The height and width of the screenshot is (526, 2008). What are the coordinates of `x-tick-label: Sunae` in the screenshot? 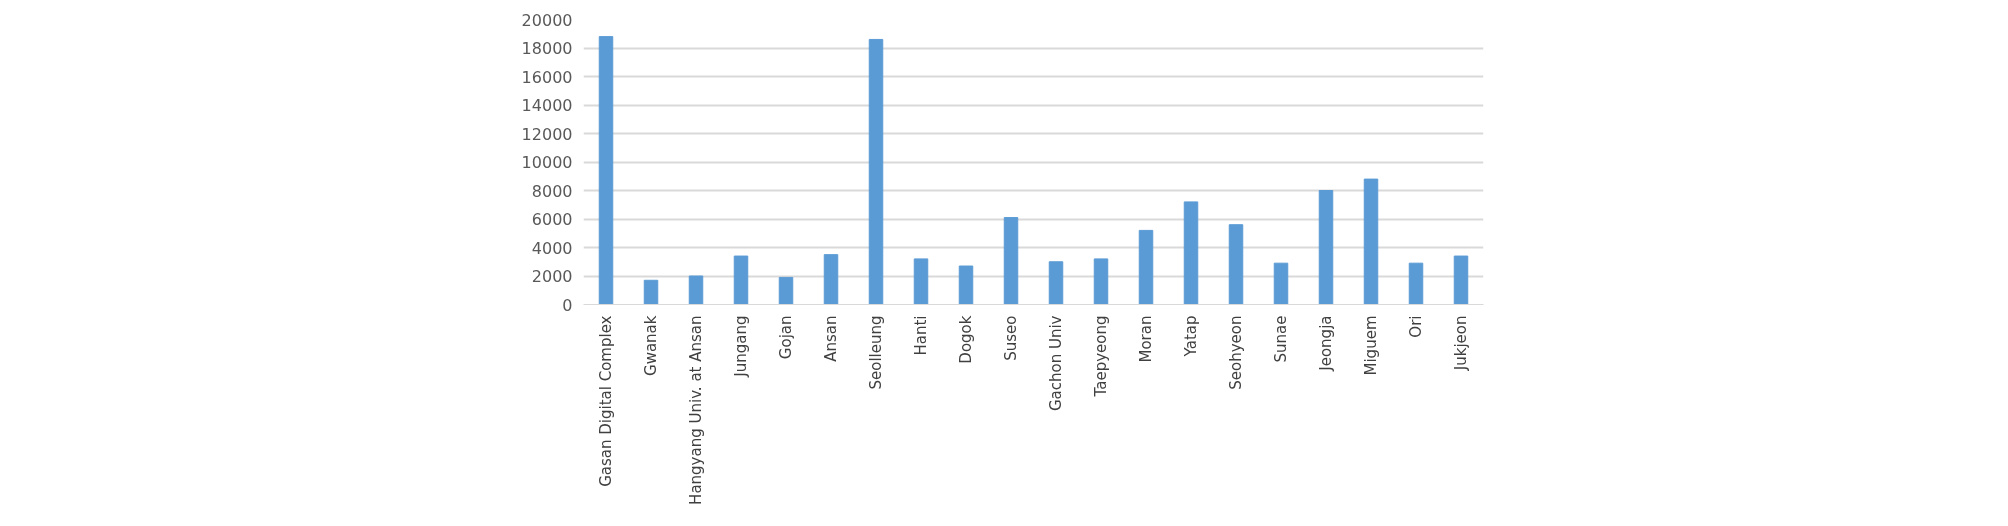 It's located at (1281, 339).